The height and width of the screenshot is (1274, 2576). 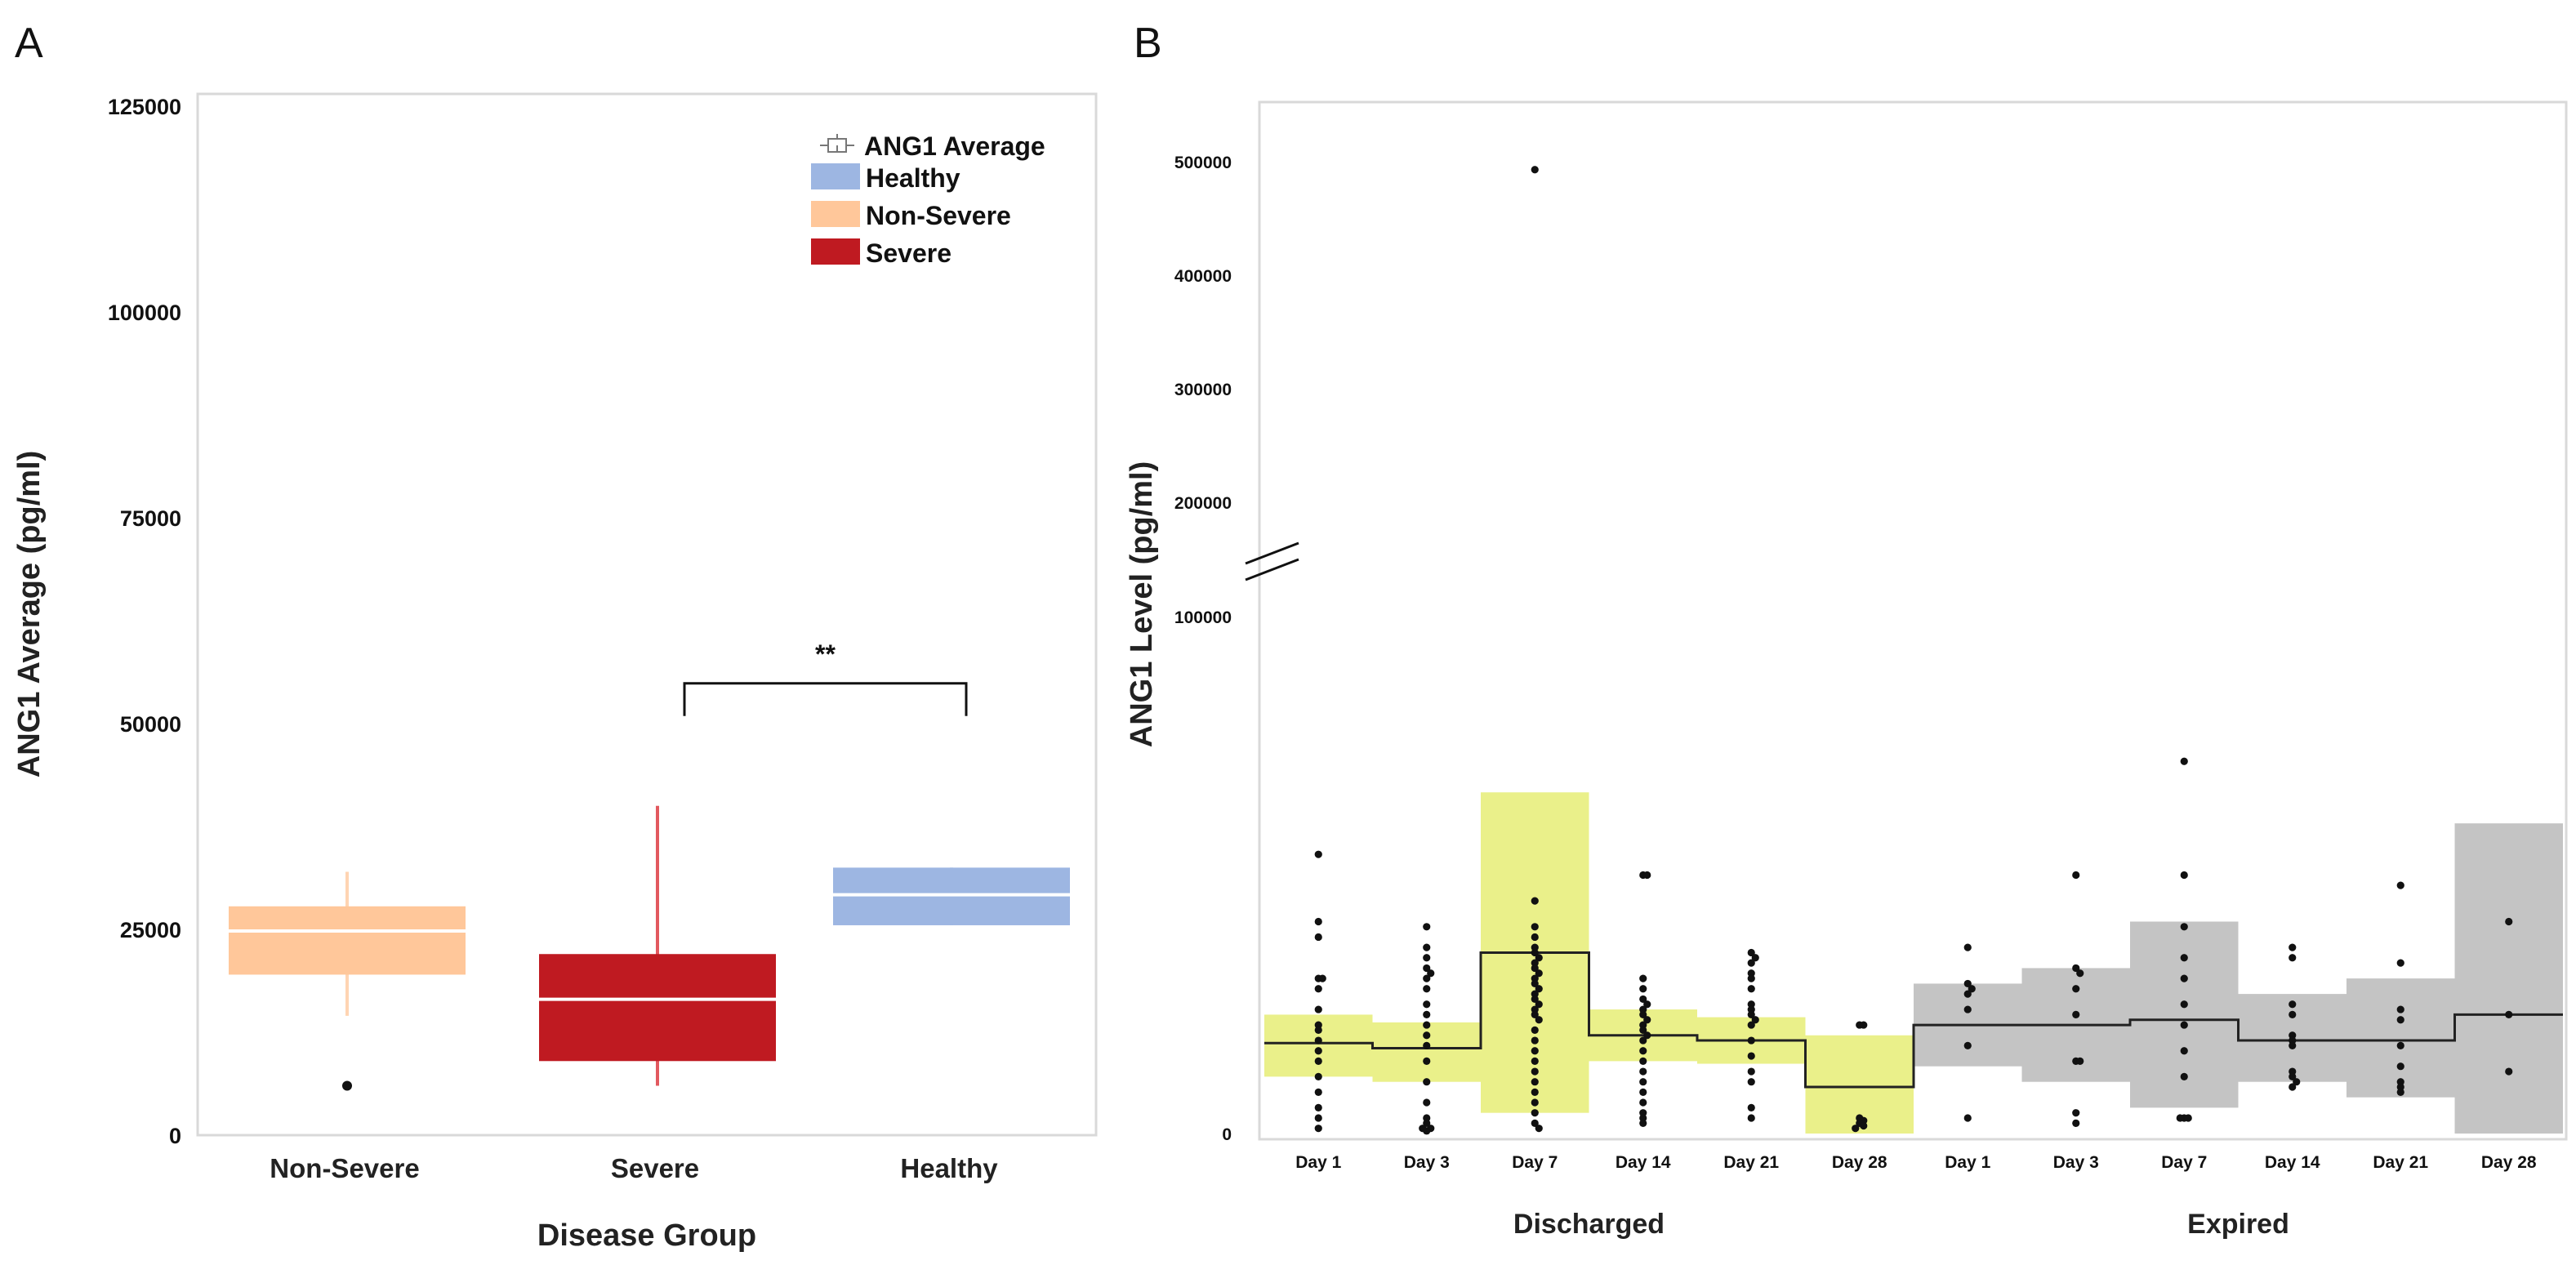 What do you see at coordinates (825, 654) in the screenshot?
I see `significance-stars: **` at bounding box center [825, 654].